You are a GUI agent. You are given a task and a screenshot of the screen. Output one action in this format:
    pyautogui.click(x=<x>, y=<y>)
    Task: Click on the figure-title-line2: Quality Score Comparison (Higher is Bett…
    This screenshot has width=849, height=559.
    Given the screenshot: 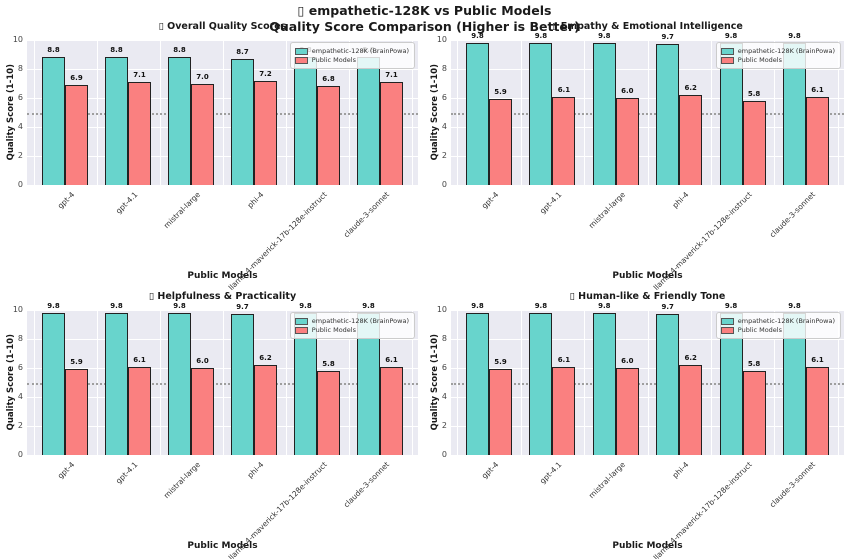 What is the action you would take?
    pyautogui.click(x=424, y=26)
    